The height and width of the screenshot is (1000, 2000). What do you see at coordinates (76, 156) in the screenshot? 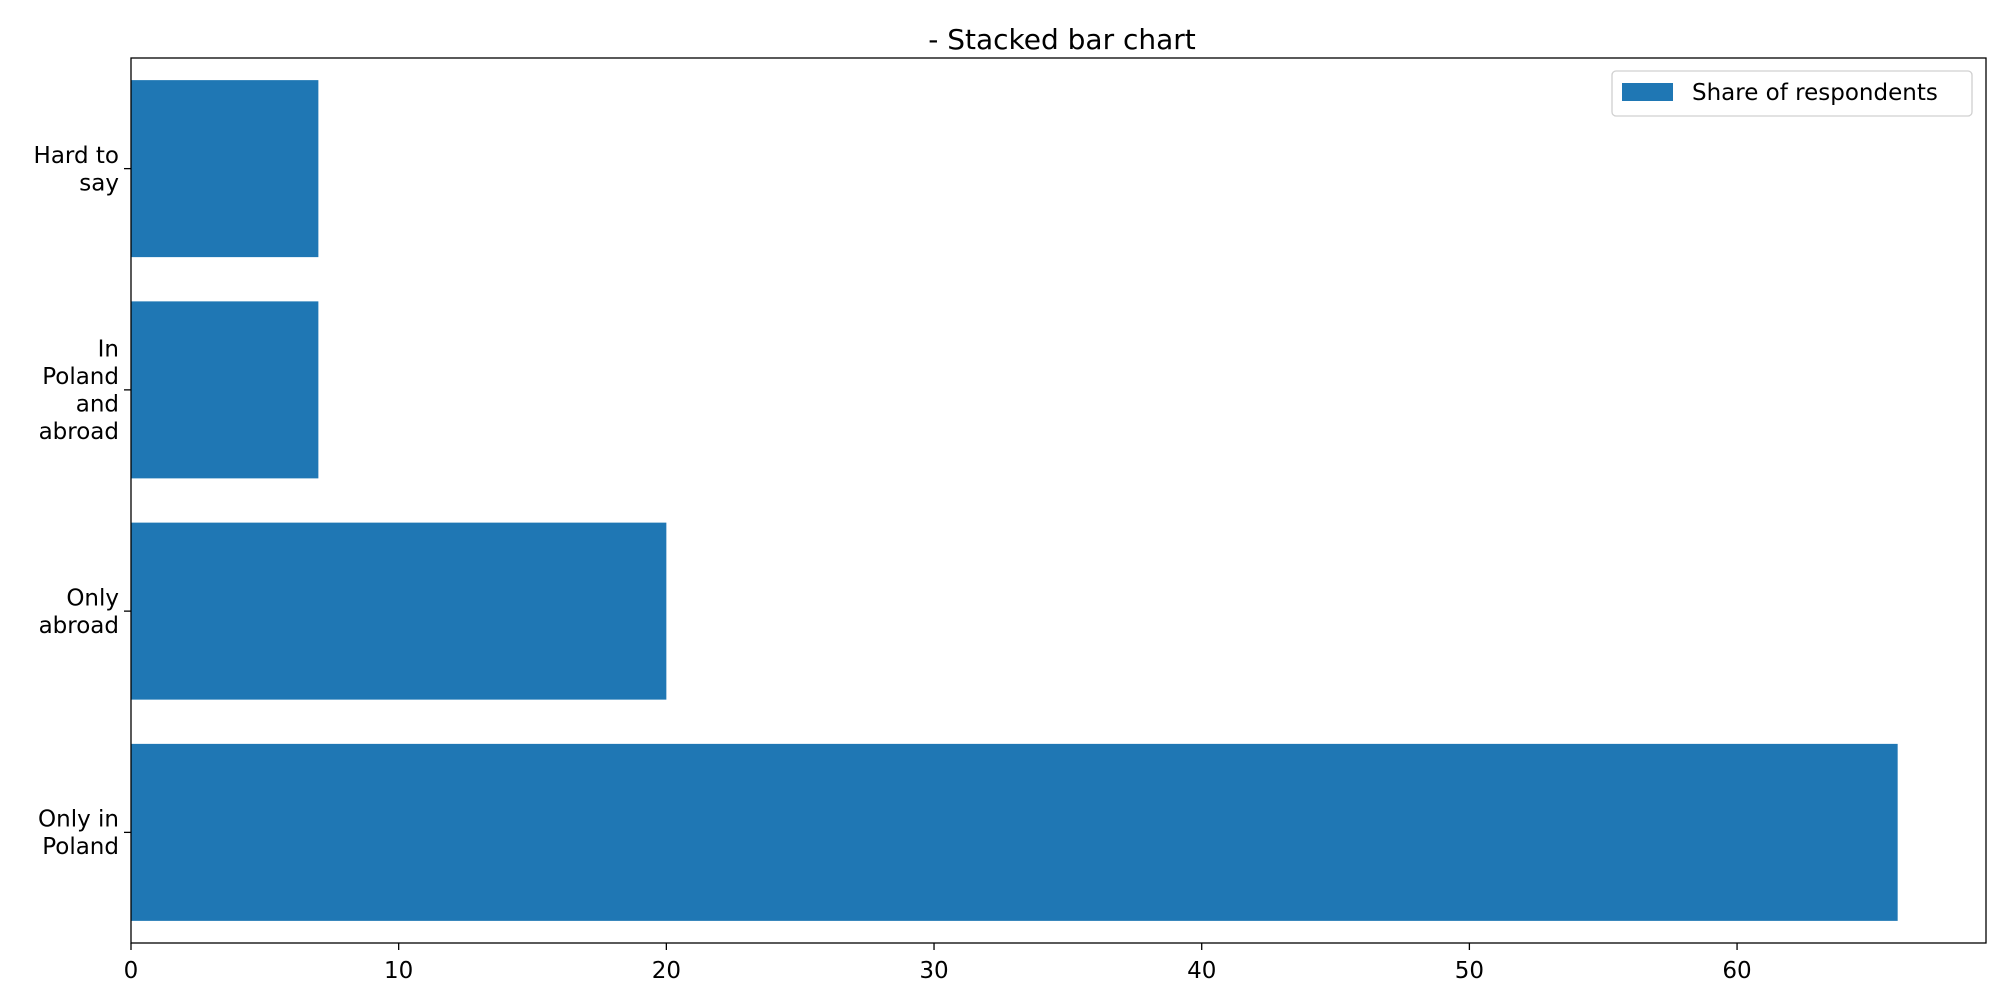
I see `y-category-label-line: Hard to` at bounding box center [76, 156].